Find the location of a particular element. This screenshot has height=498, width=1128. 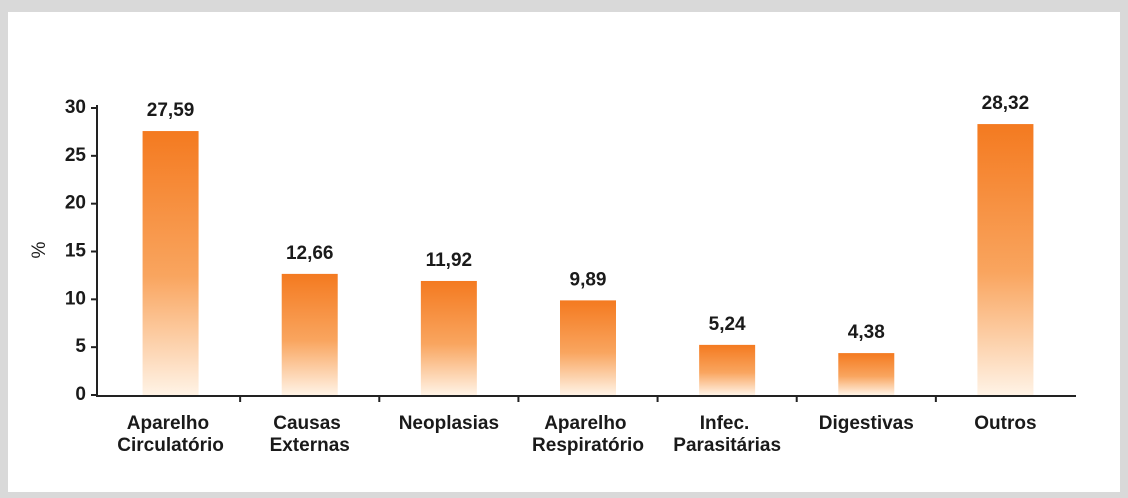

value-label: 11,92 is located at coordinates (449, 260).